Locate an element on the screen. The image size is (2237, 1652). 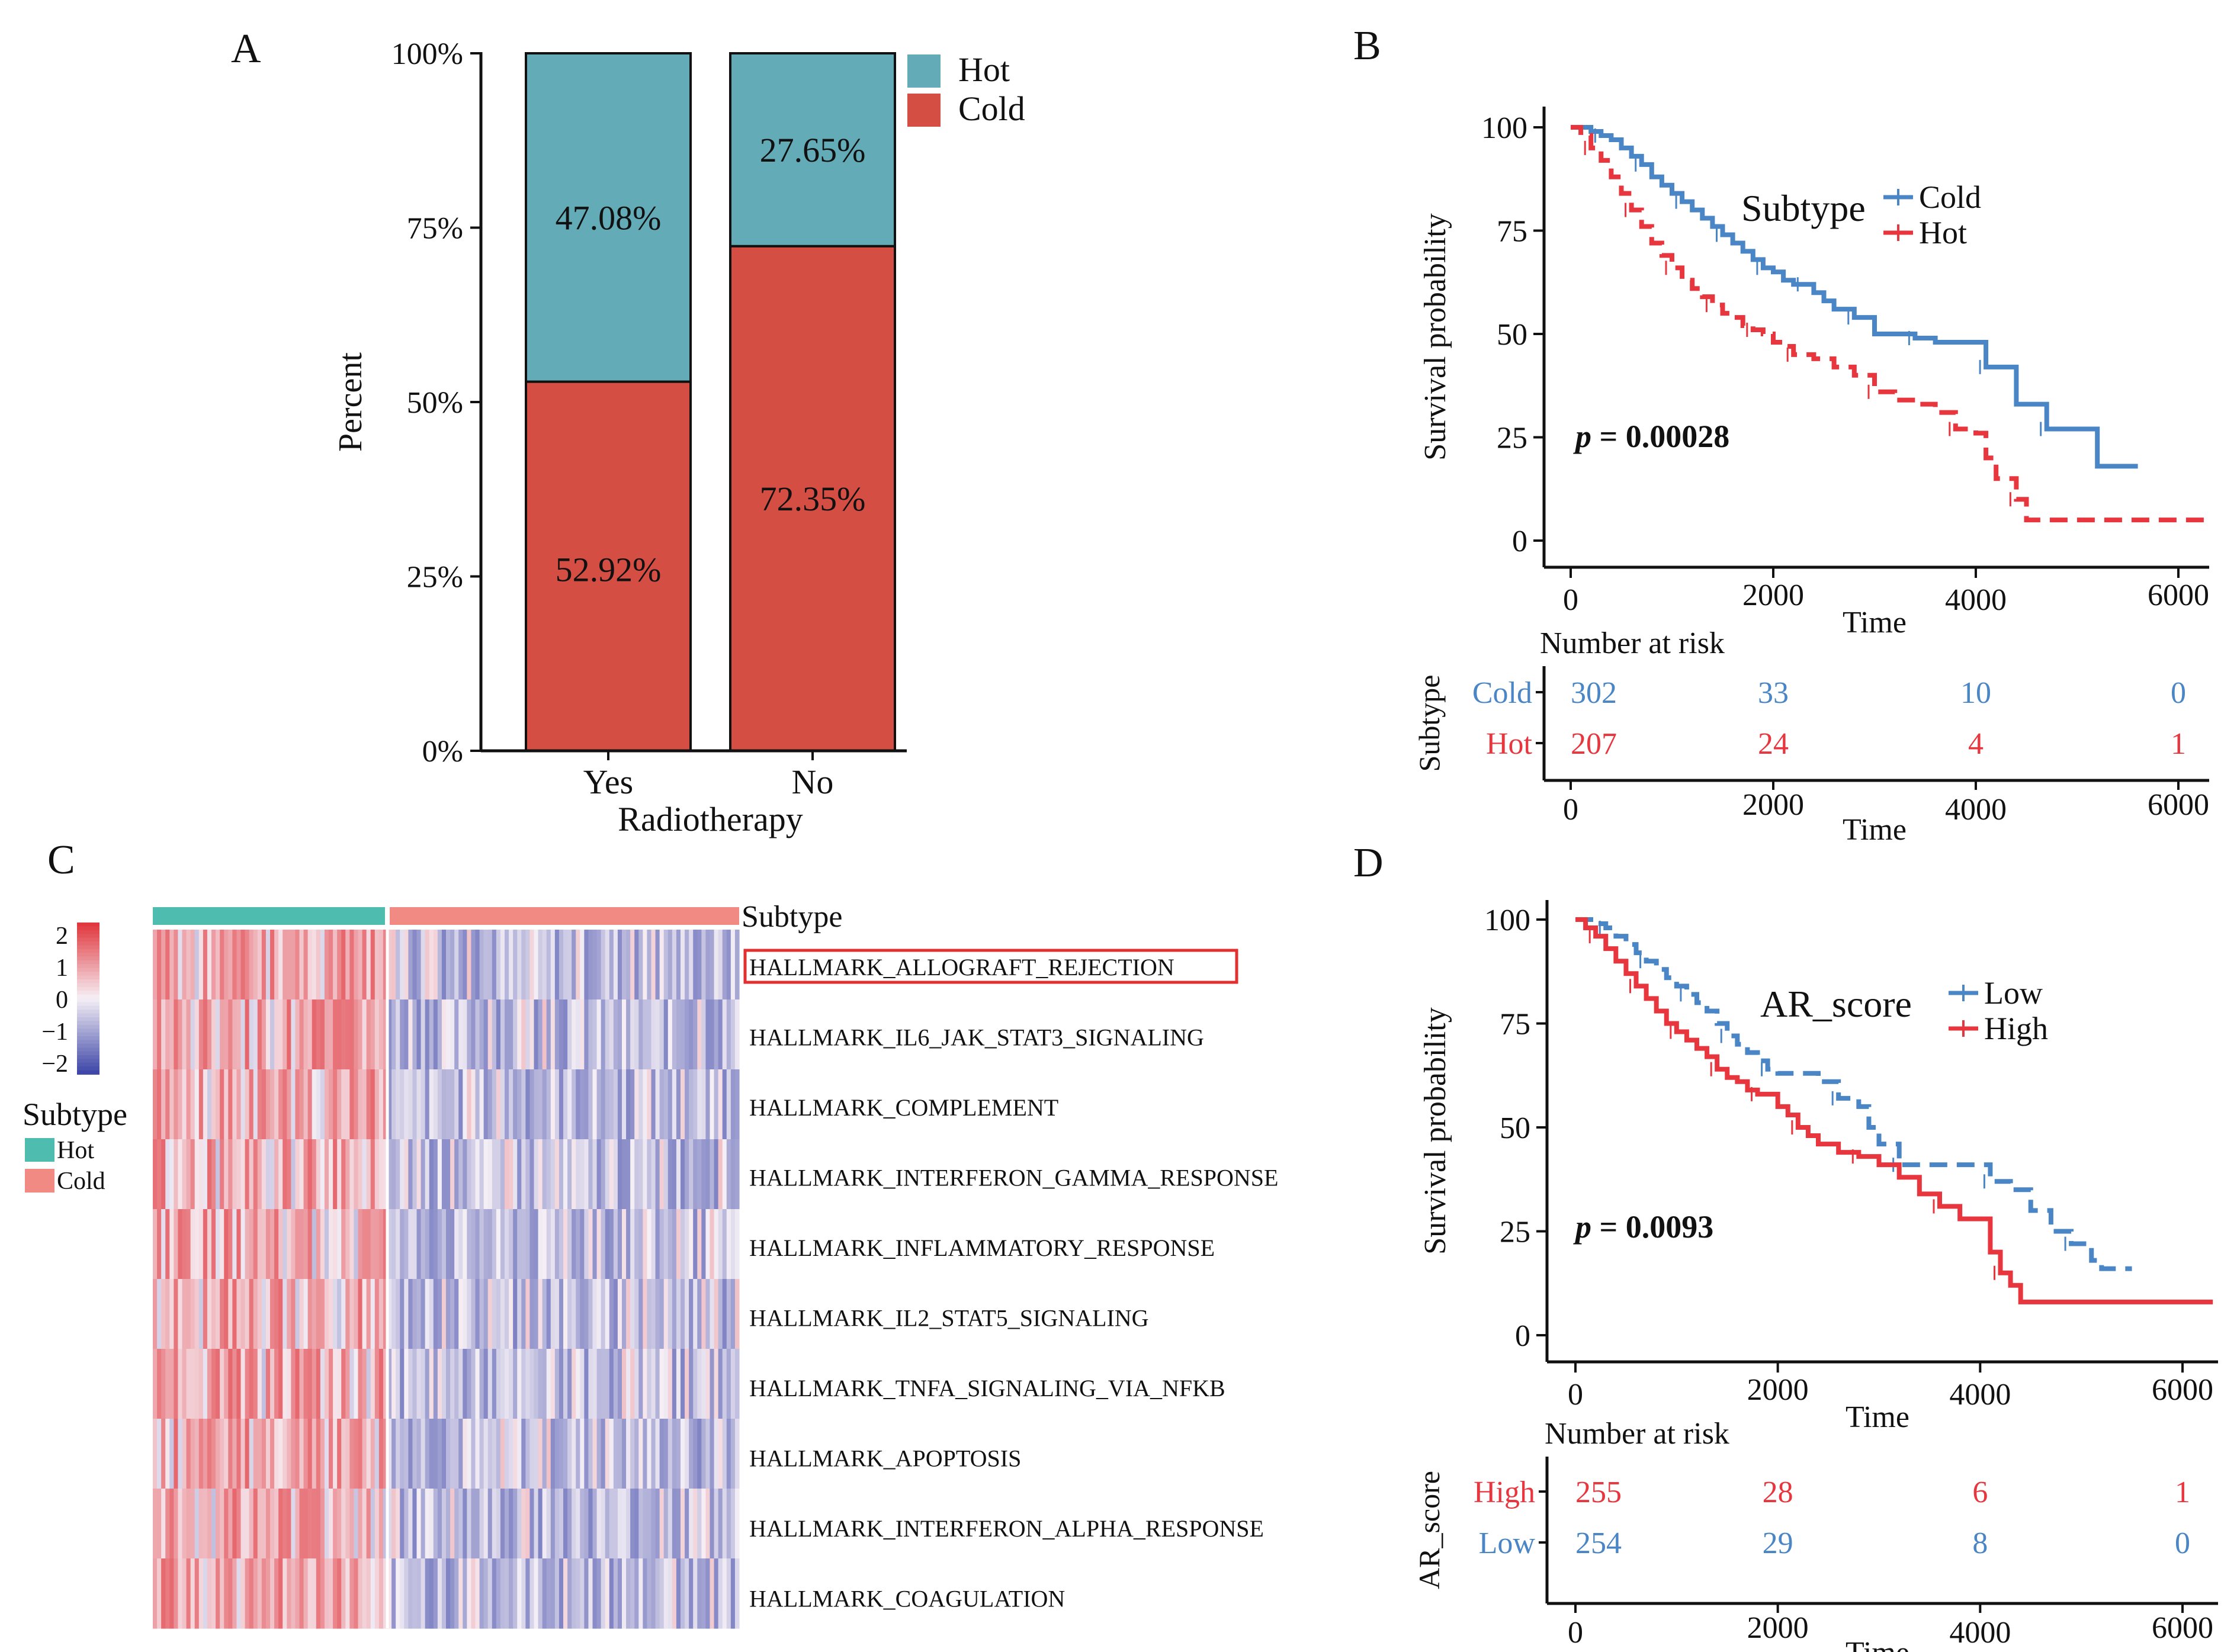
heatmap-row-label: HALLMARK_INTERFERON_GAMMA_RESPONSE is located at coordinates (1014, 1178).